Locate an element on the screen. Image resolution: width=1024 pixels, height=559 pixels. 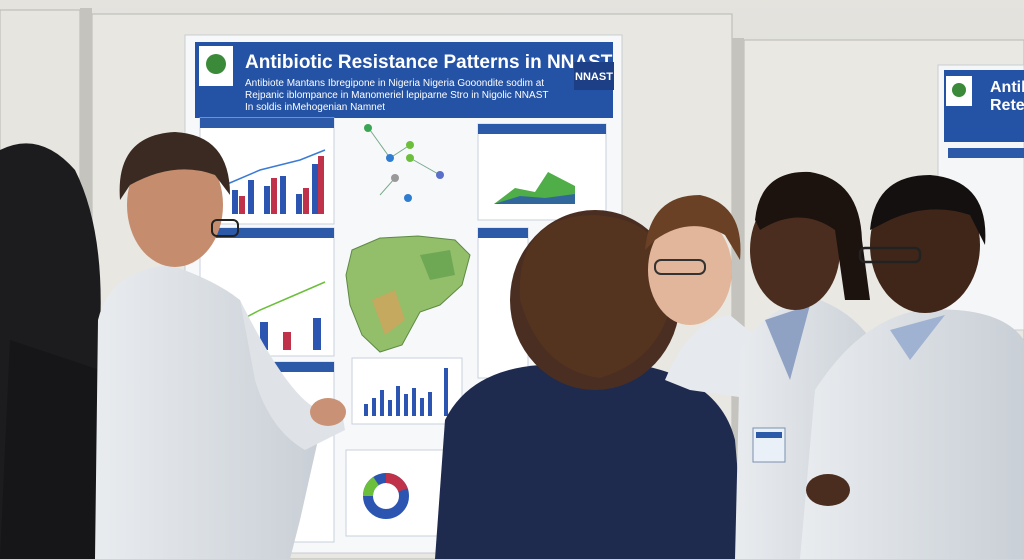
trend-line is located at coordinates (275, 167).